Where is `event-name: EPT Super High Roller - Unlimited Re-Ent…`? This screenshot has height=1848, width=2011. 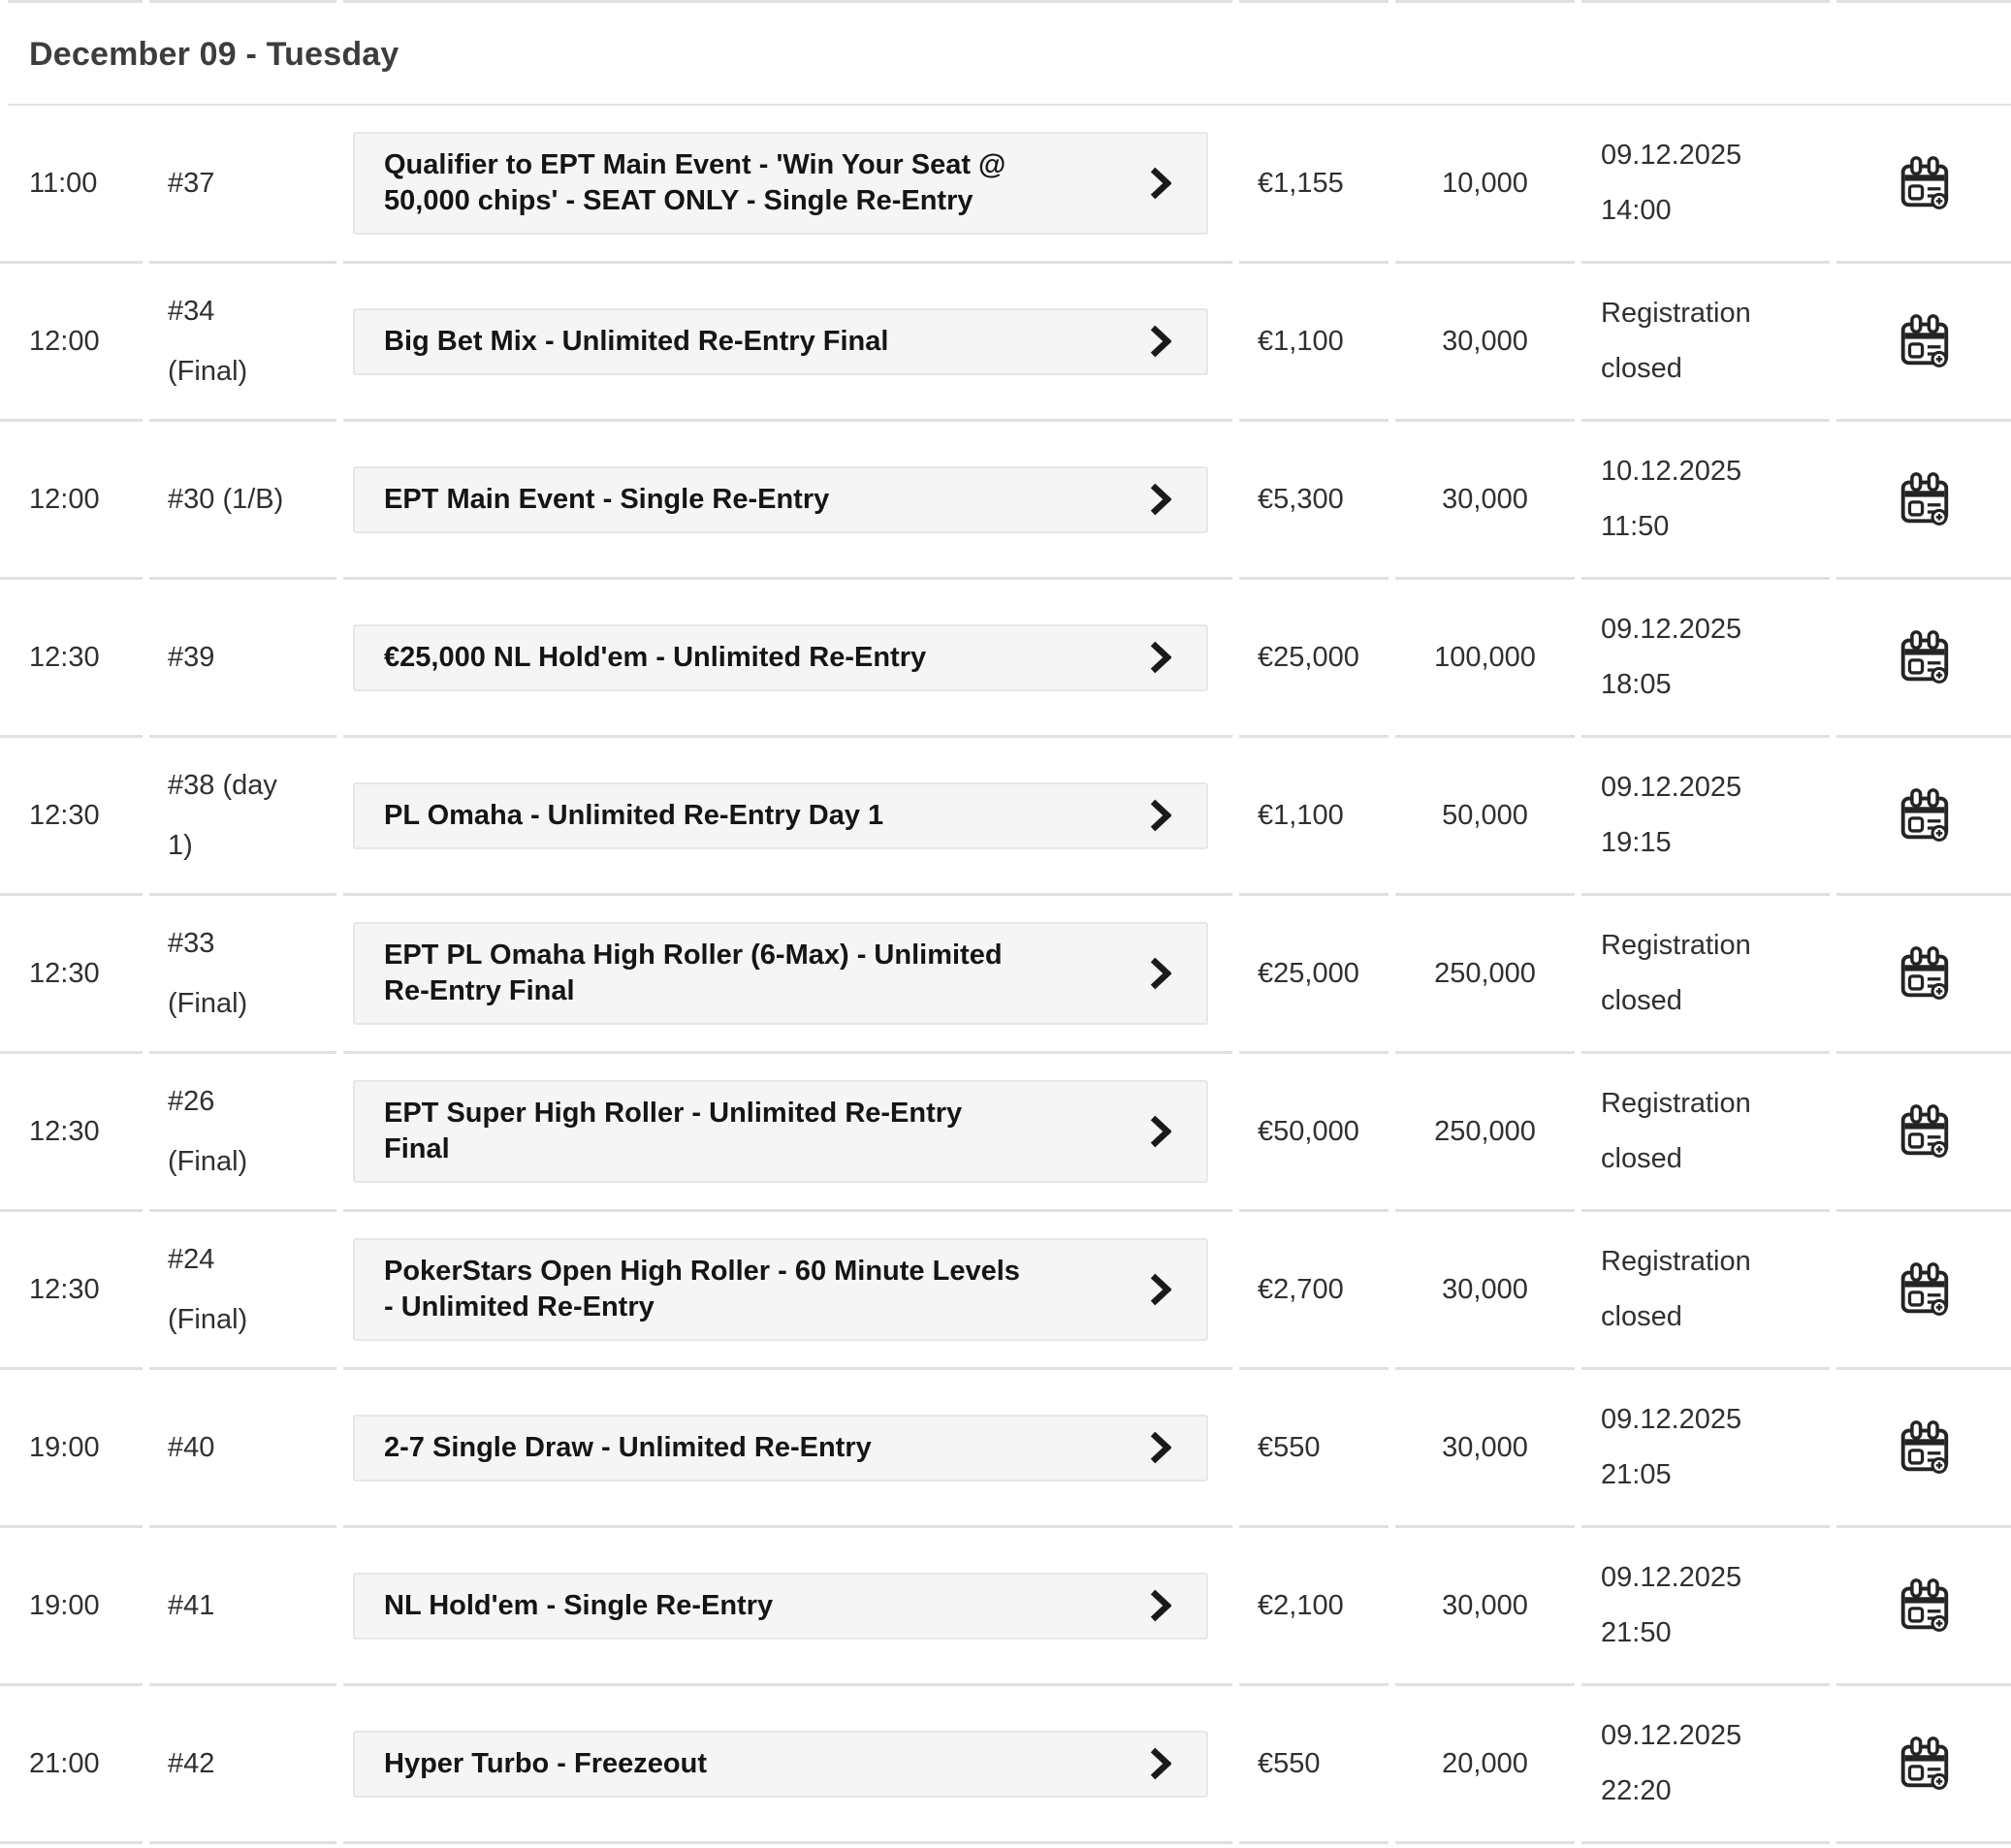 event-name: EPT Super High Roller - Unlimited Re-Ent… is located at coordinates (673, 1131).